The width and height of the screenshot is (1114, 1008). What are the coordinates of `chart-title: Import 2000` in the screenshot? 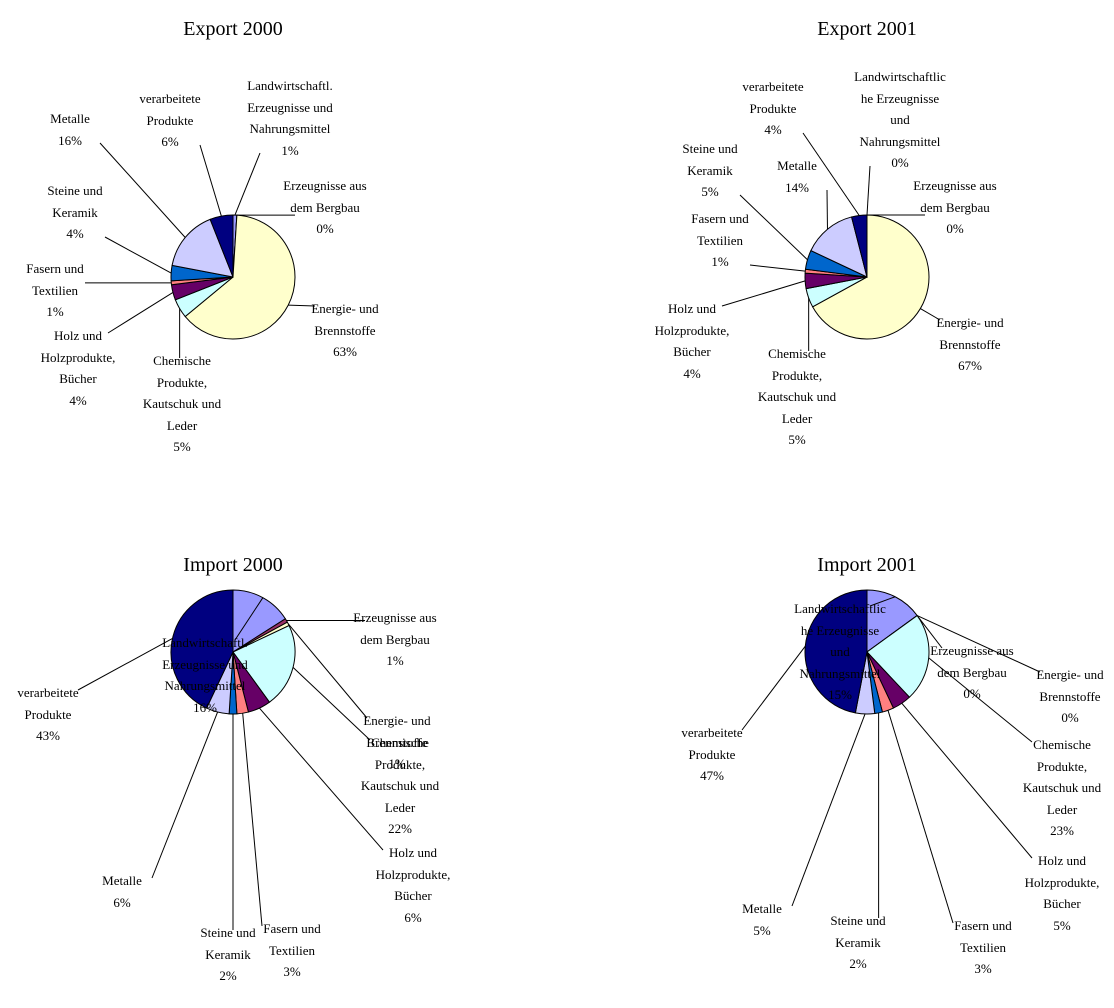 It's located at (233, 565).